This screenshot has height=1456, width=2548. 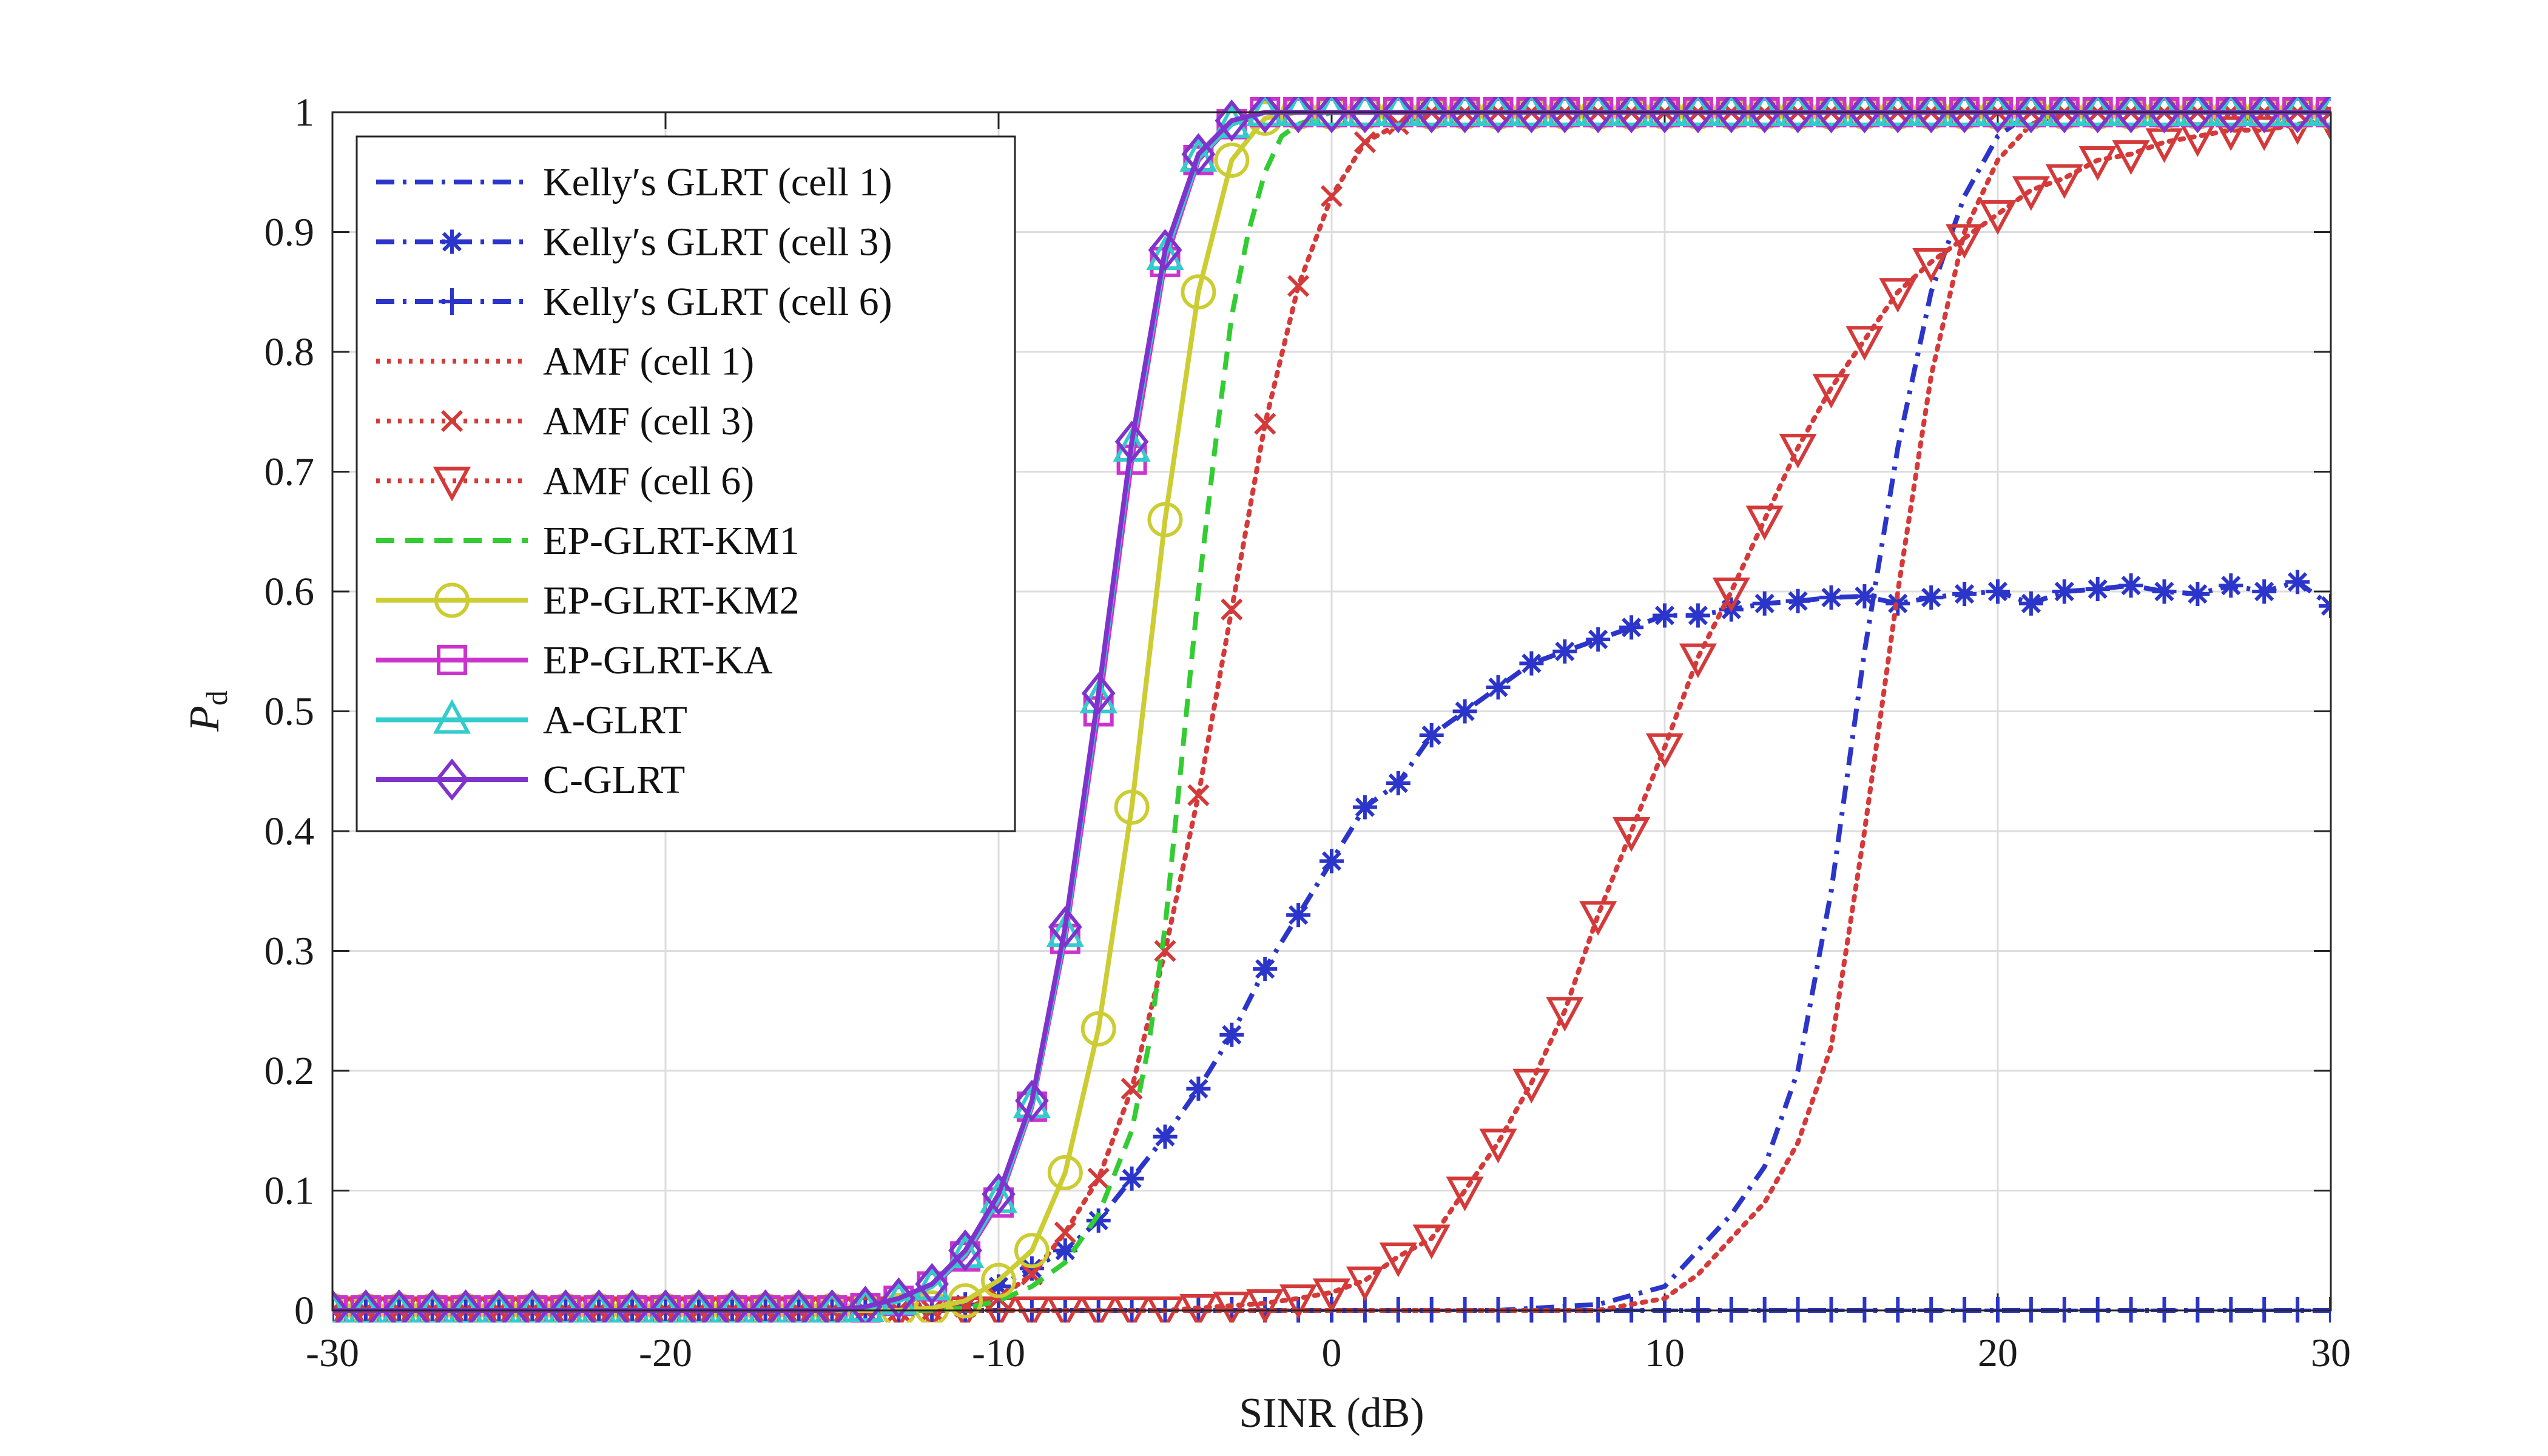 What do you see at coordinates (290, 233) in the screenshot?
I see `y-tick-label: 0.9` at bounding box center [290, 233].